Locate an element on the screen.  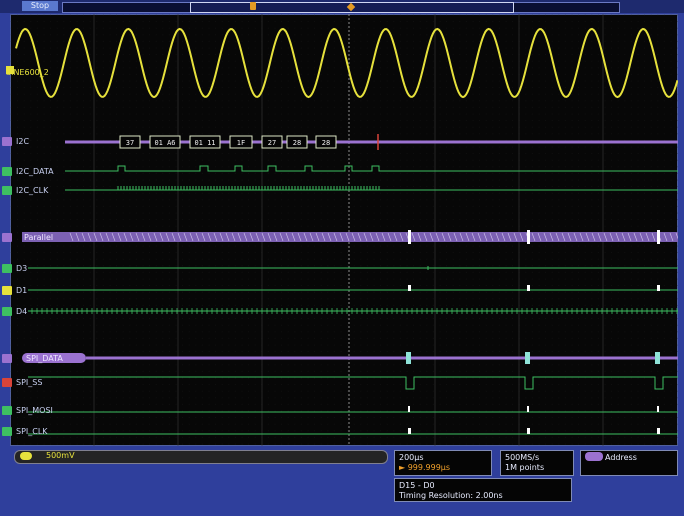
parallel-bus-band is located at coordinates (350, 237).